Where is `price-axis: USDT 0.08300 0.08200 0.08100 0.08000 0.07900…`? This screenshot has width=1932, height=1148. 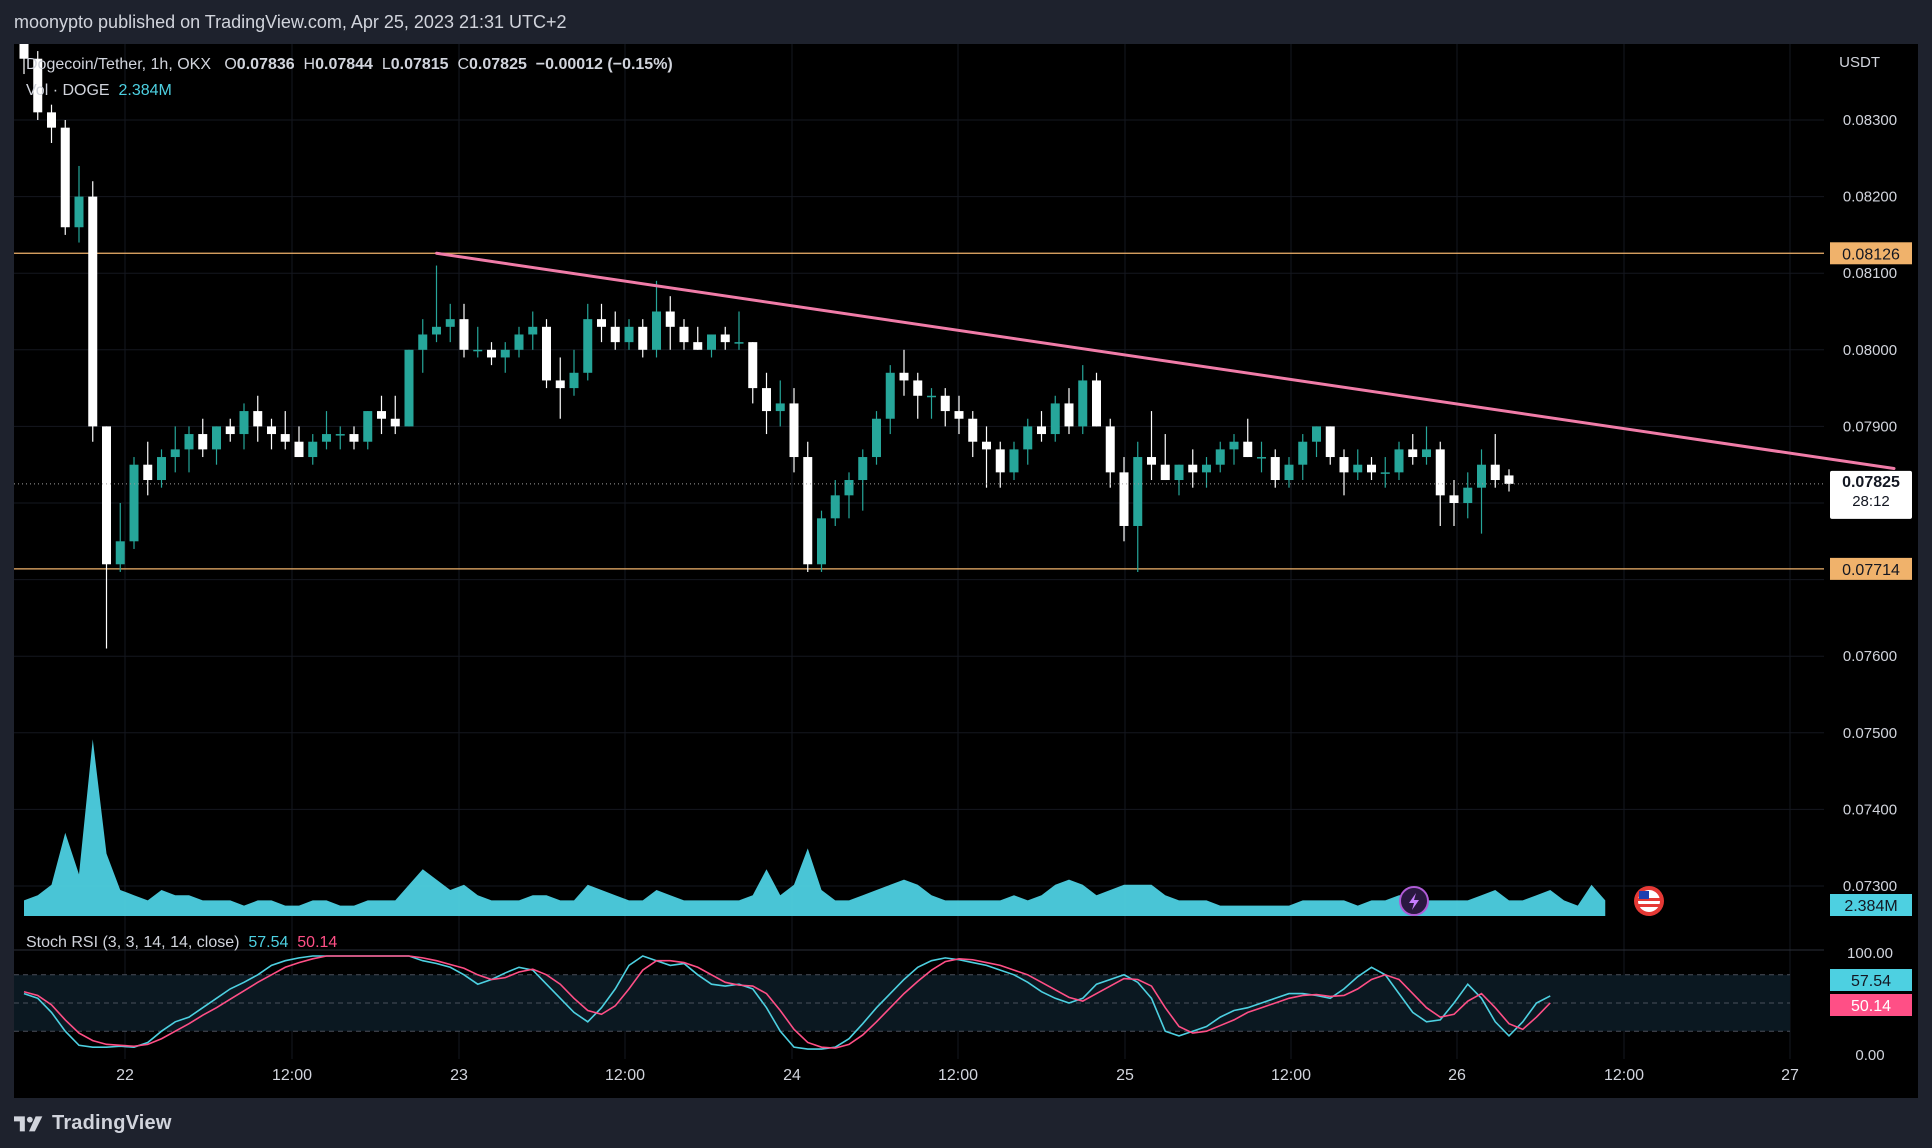
price-axis: USDT 0.08300 0.08200 0.08100 0.08000 0.07900… is located at coordinates (1871, 485).